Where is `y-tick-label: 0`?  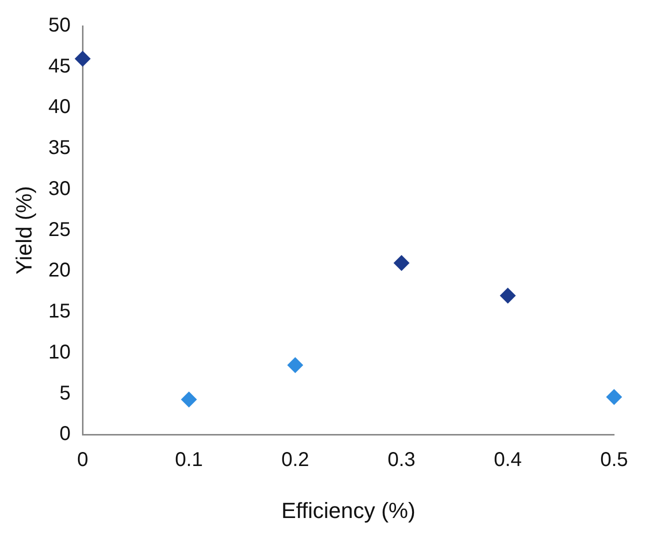
y-tick-label: 0 is located at coordinates (65, 434).